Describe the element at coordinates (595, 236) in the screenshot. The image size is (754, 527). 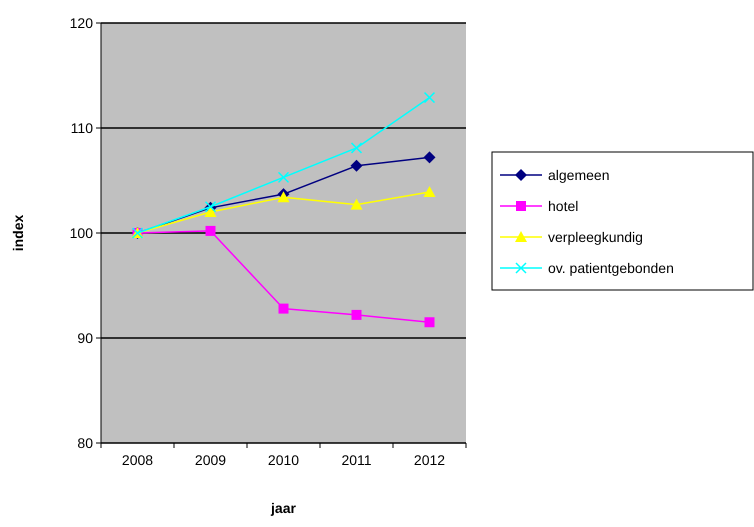
I see `legend-label: verpleegkundig` at that location.